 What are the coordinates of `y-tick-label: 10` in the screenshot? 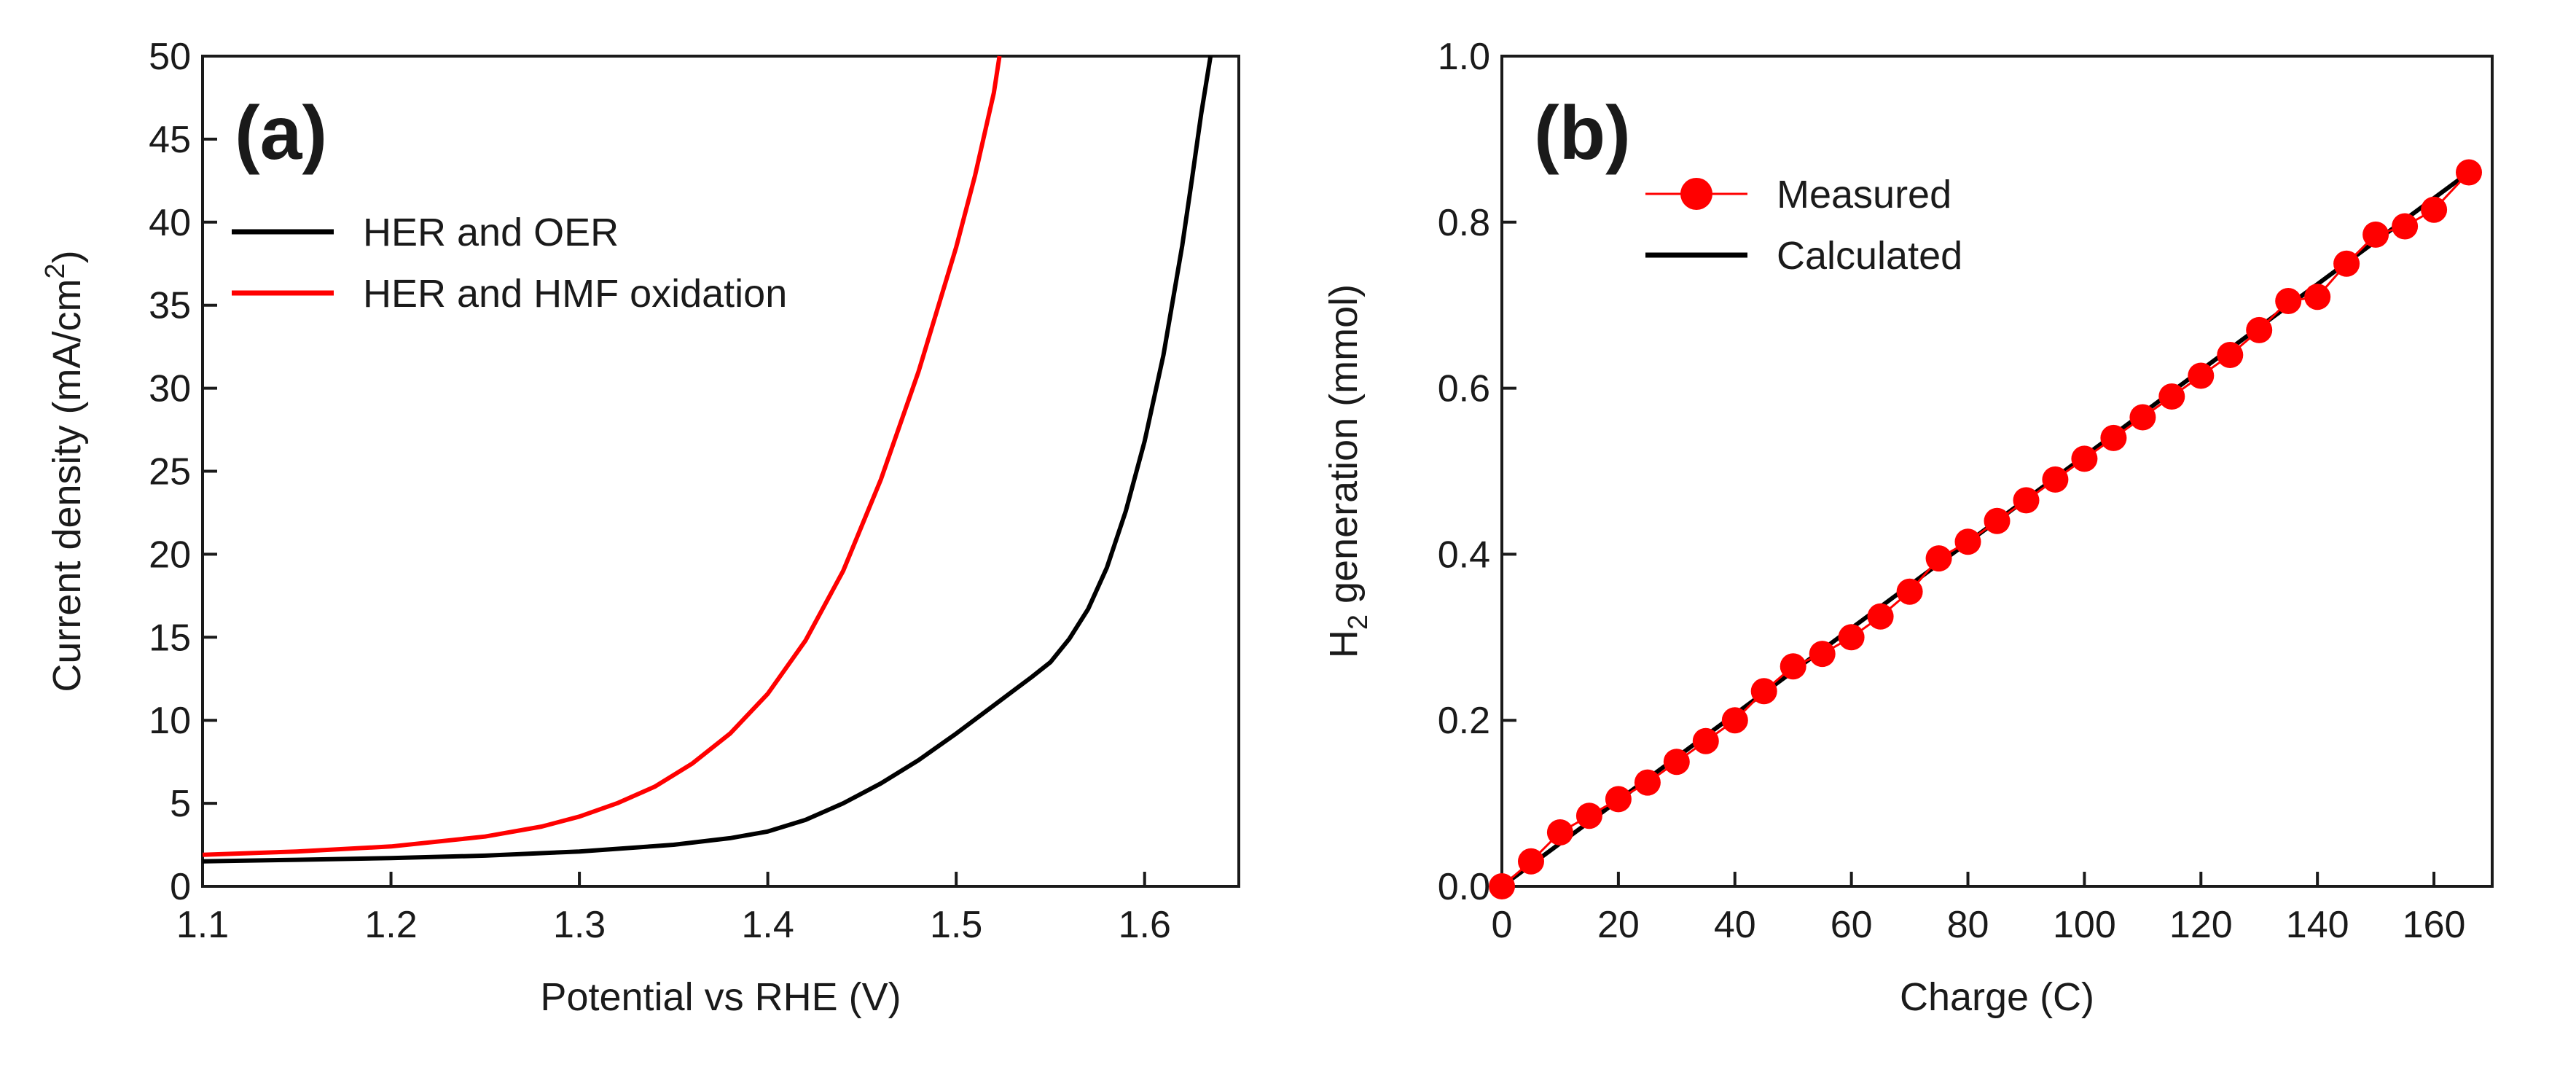 It's located at (170, 721).